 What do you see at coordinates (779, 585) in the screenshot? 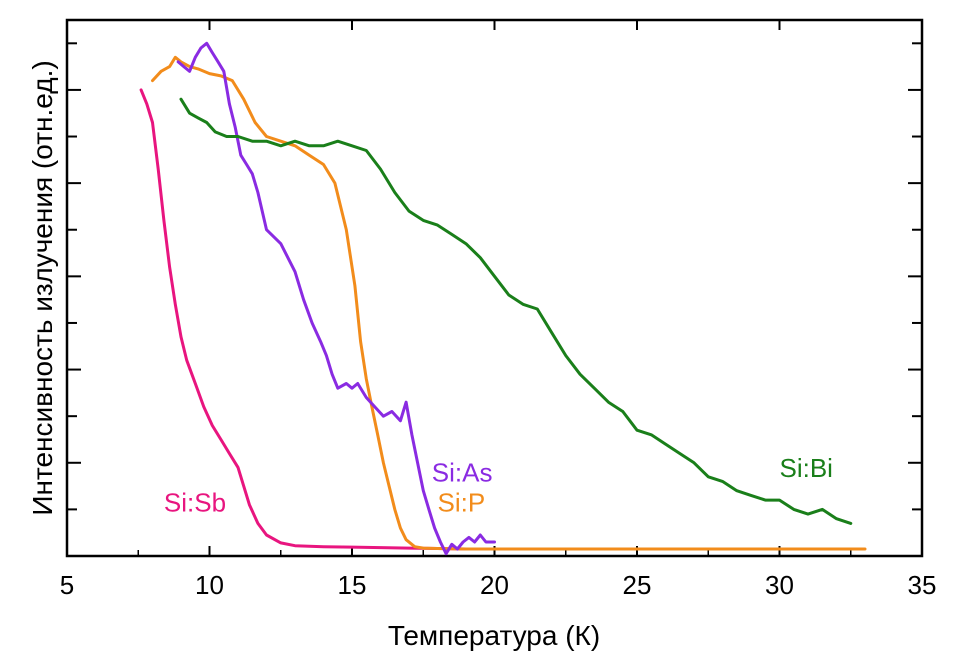
I see `x-tick-label: 30` at bounding box center [779, 585].